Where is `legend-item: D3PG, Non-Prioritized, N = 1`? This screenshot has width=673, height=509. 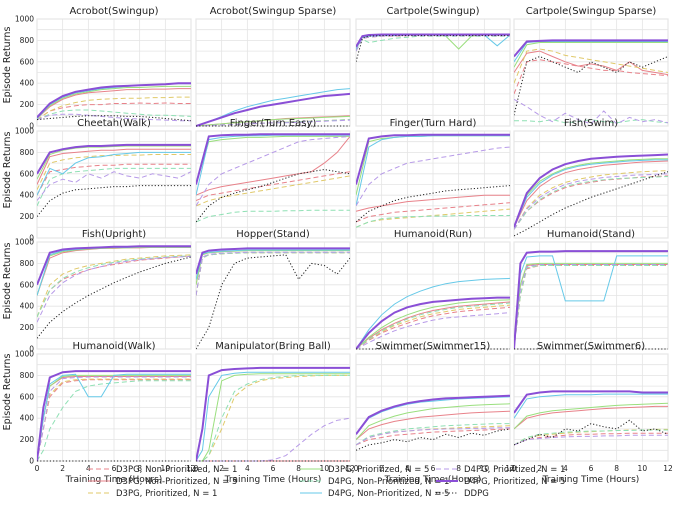
legend-item: D3PG, Non-Prioritized, N = 1 is located at coordinates (162, 470).